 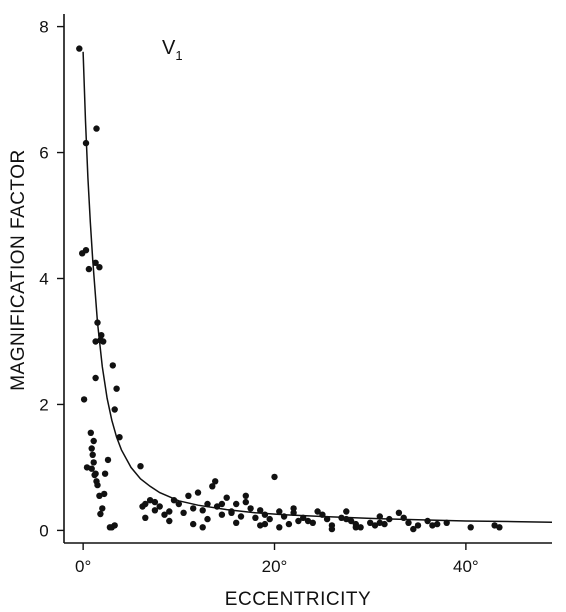 I want to click on x-tick-label: 0°, so click(x=83, y=566).